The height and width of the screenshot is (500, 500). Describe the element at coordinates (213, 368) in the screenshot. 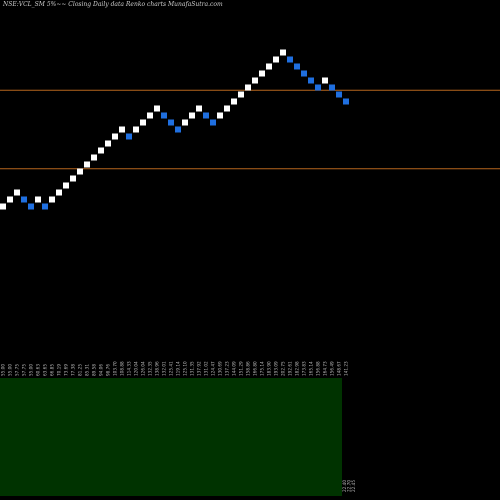

I see `x-tick-label: 124.47` at that location.